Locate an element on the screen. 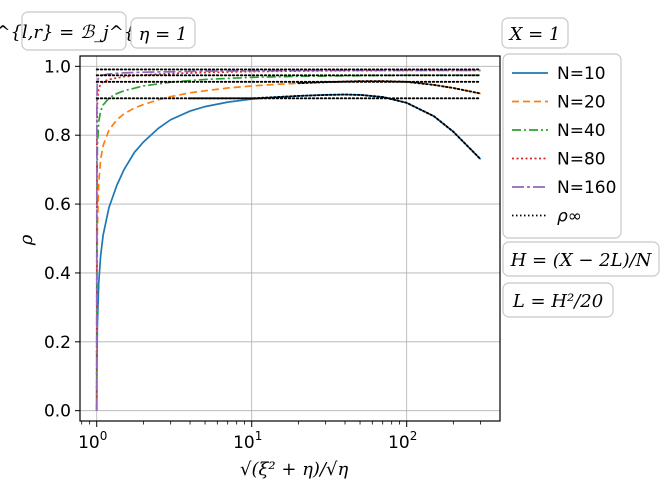  annotation-x: X = 1 is located at coordinates (535, 33).